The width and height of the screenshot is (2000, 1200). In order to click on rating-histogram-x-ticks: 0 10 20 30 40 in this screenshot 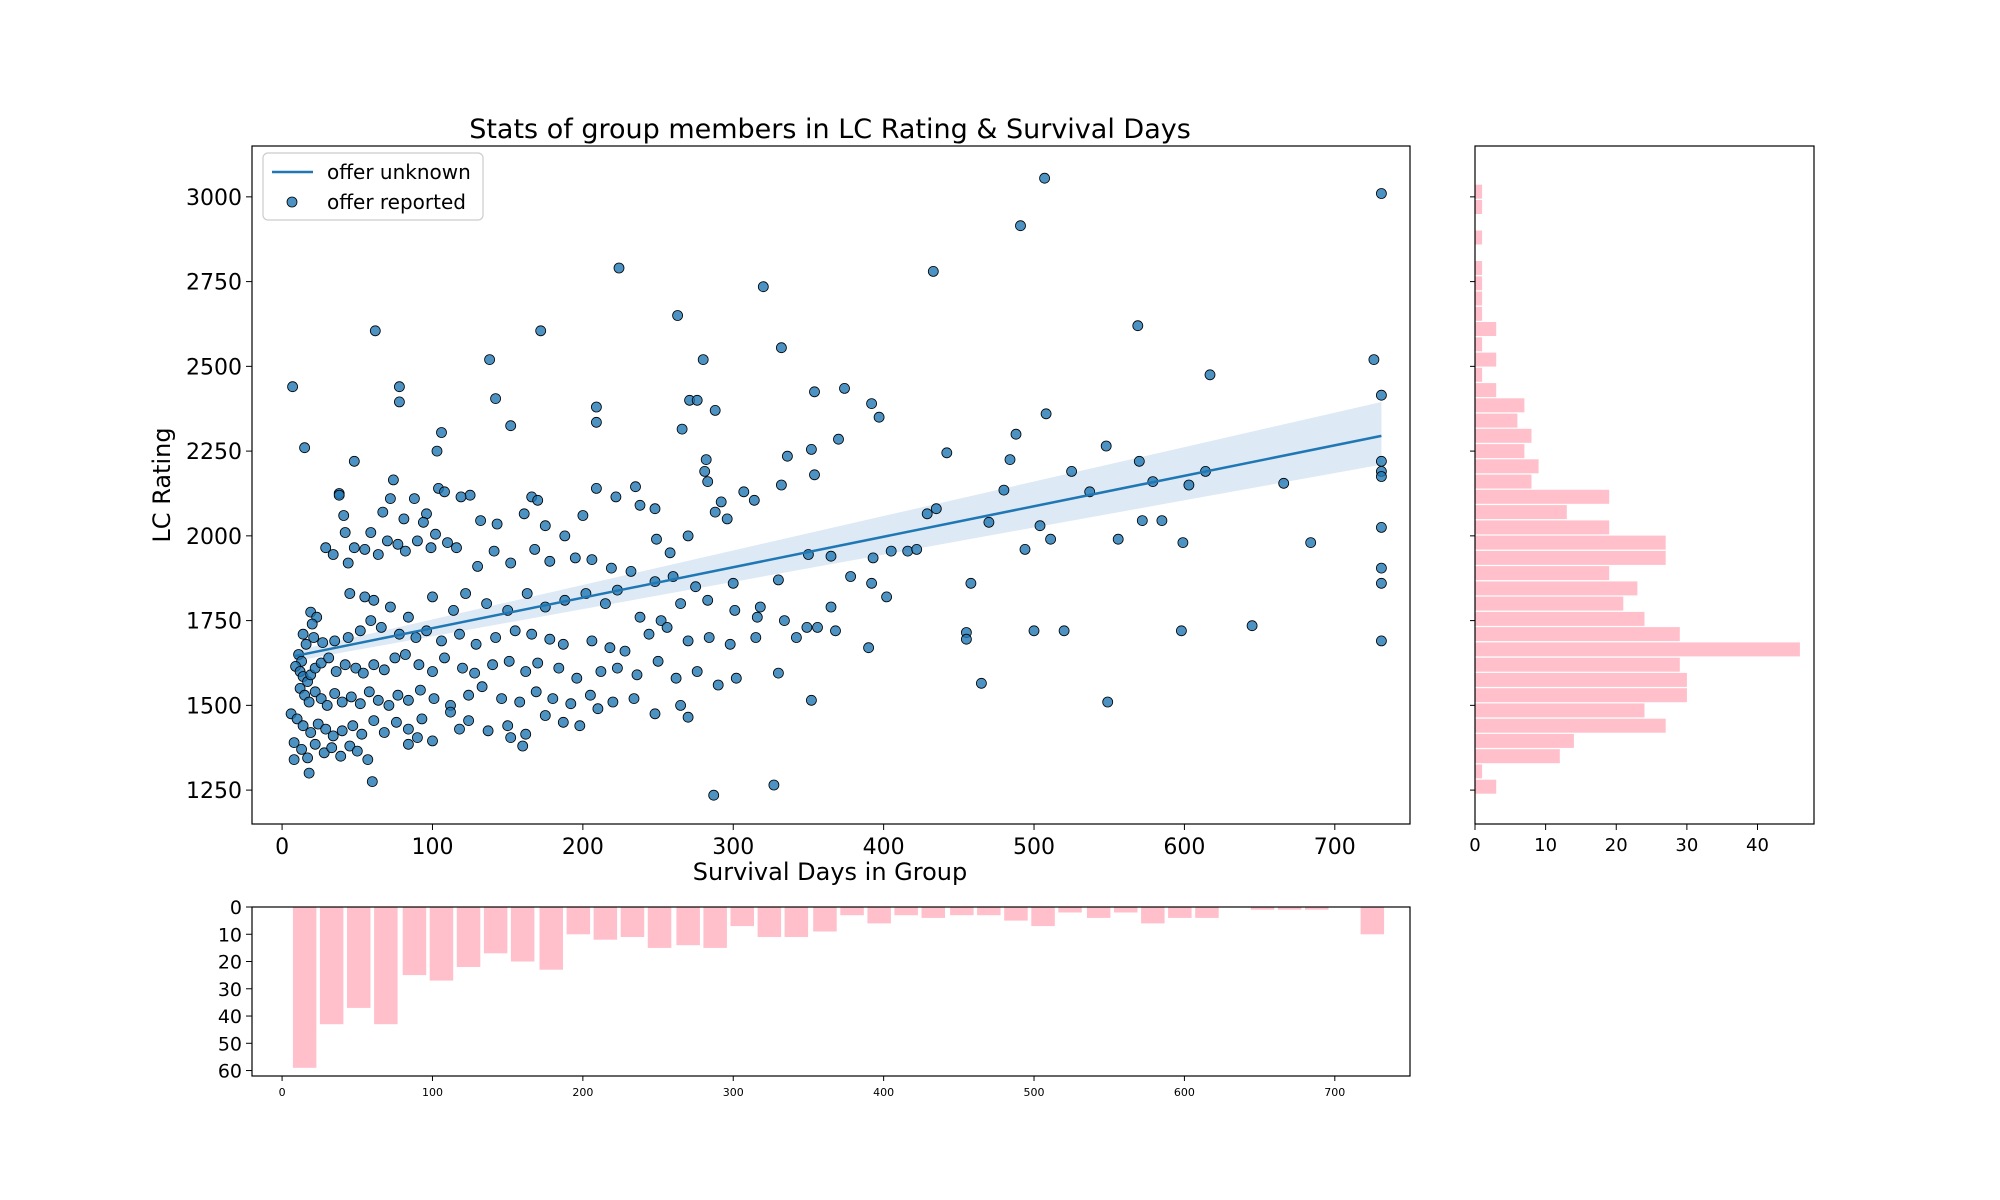, I will do `click(1619, 840)`.